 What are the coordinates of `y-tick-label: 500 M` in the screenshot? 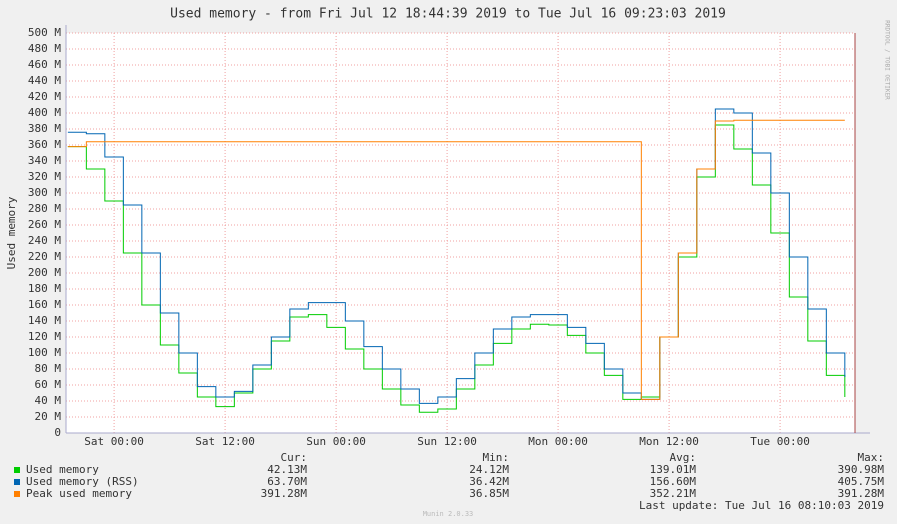 It's located at (44, 32).